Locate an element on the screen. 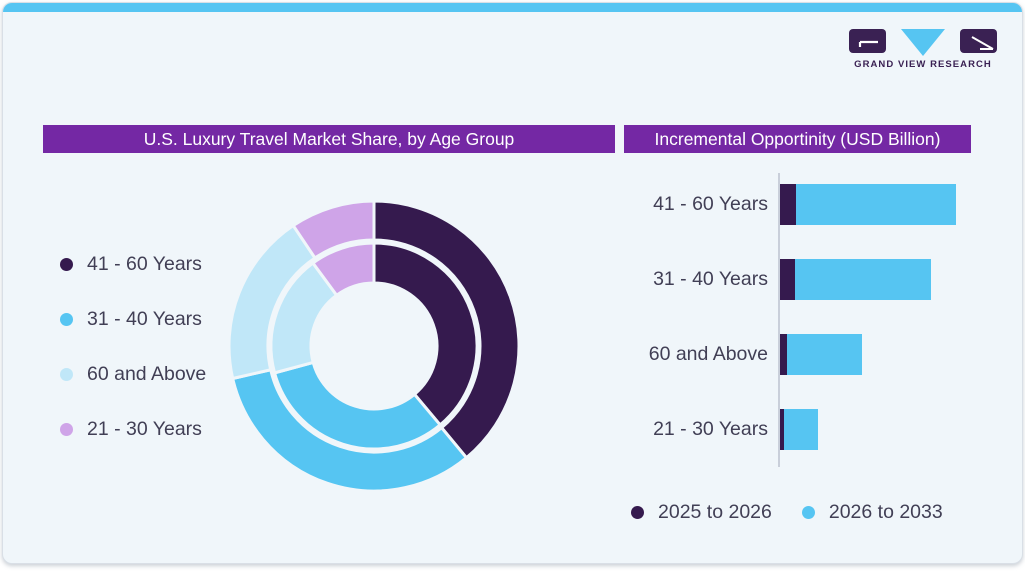 The height and width of the screenshot is (577, 1025). legend-label: 2025 to 2026 is located at coordinates (715, 511).